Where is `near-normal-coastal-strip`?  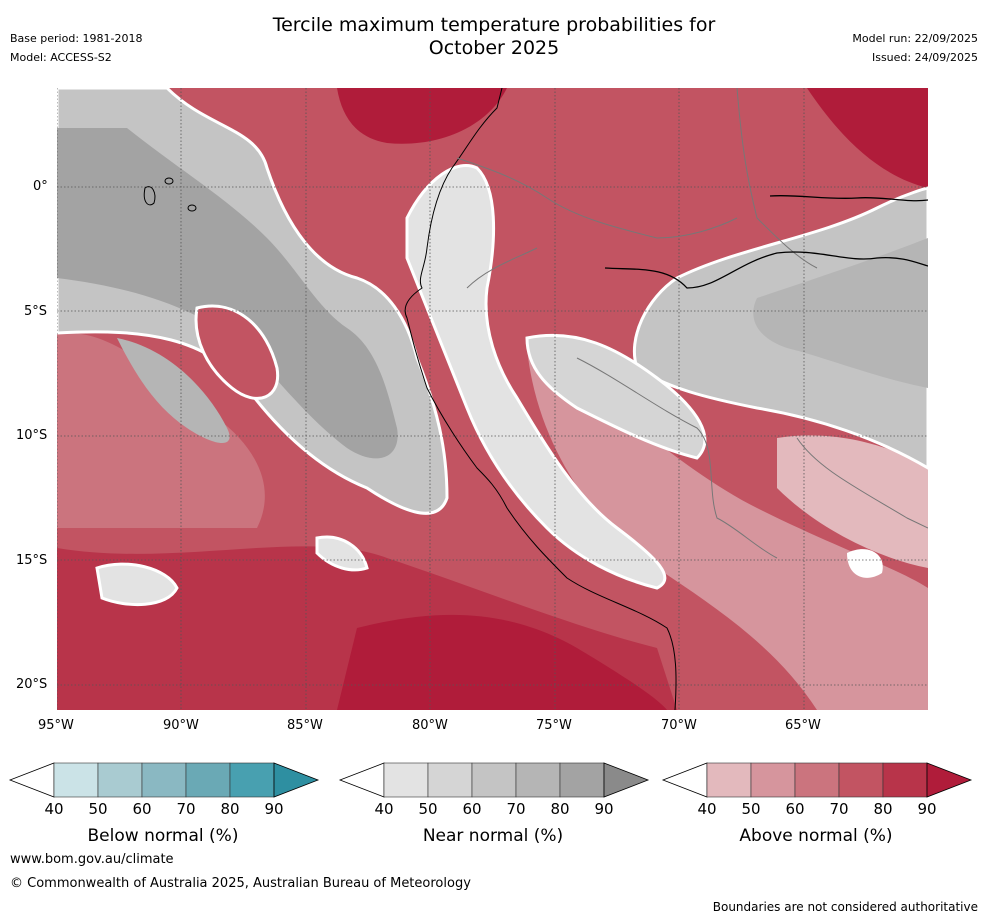 near-normal-coastal-strip is located at coordinates (536, 376).